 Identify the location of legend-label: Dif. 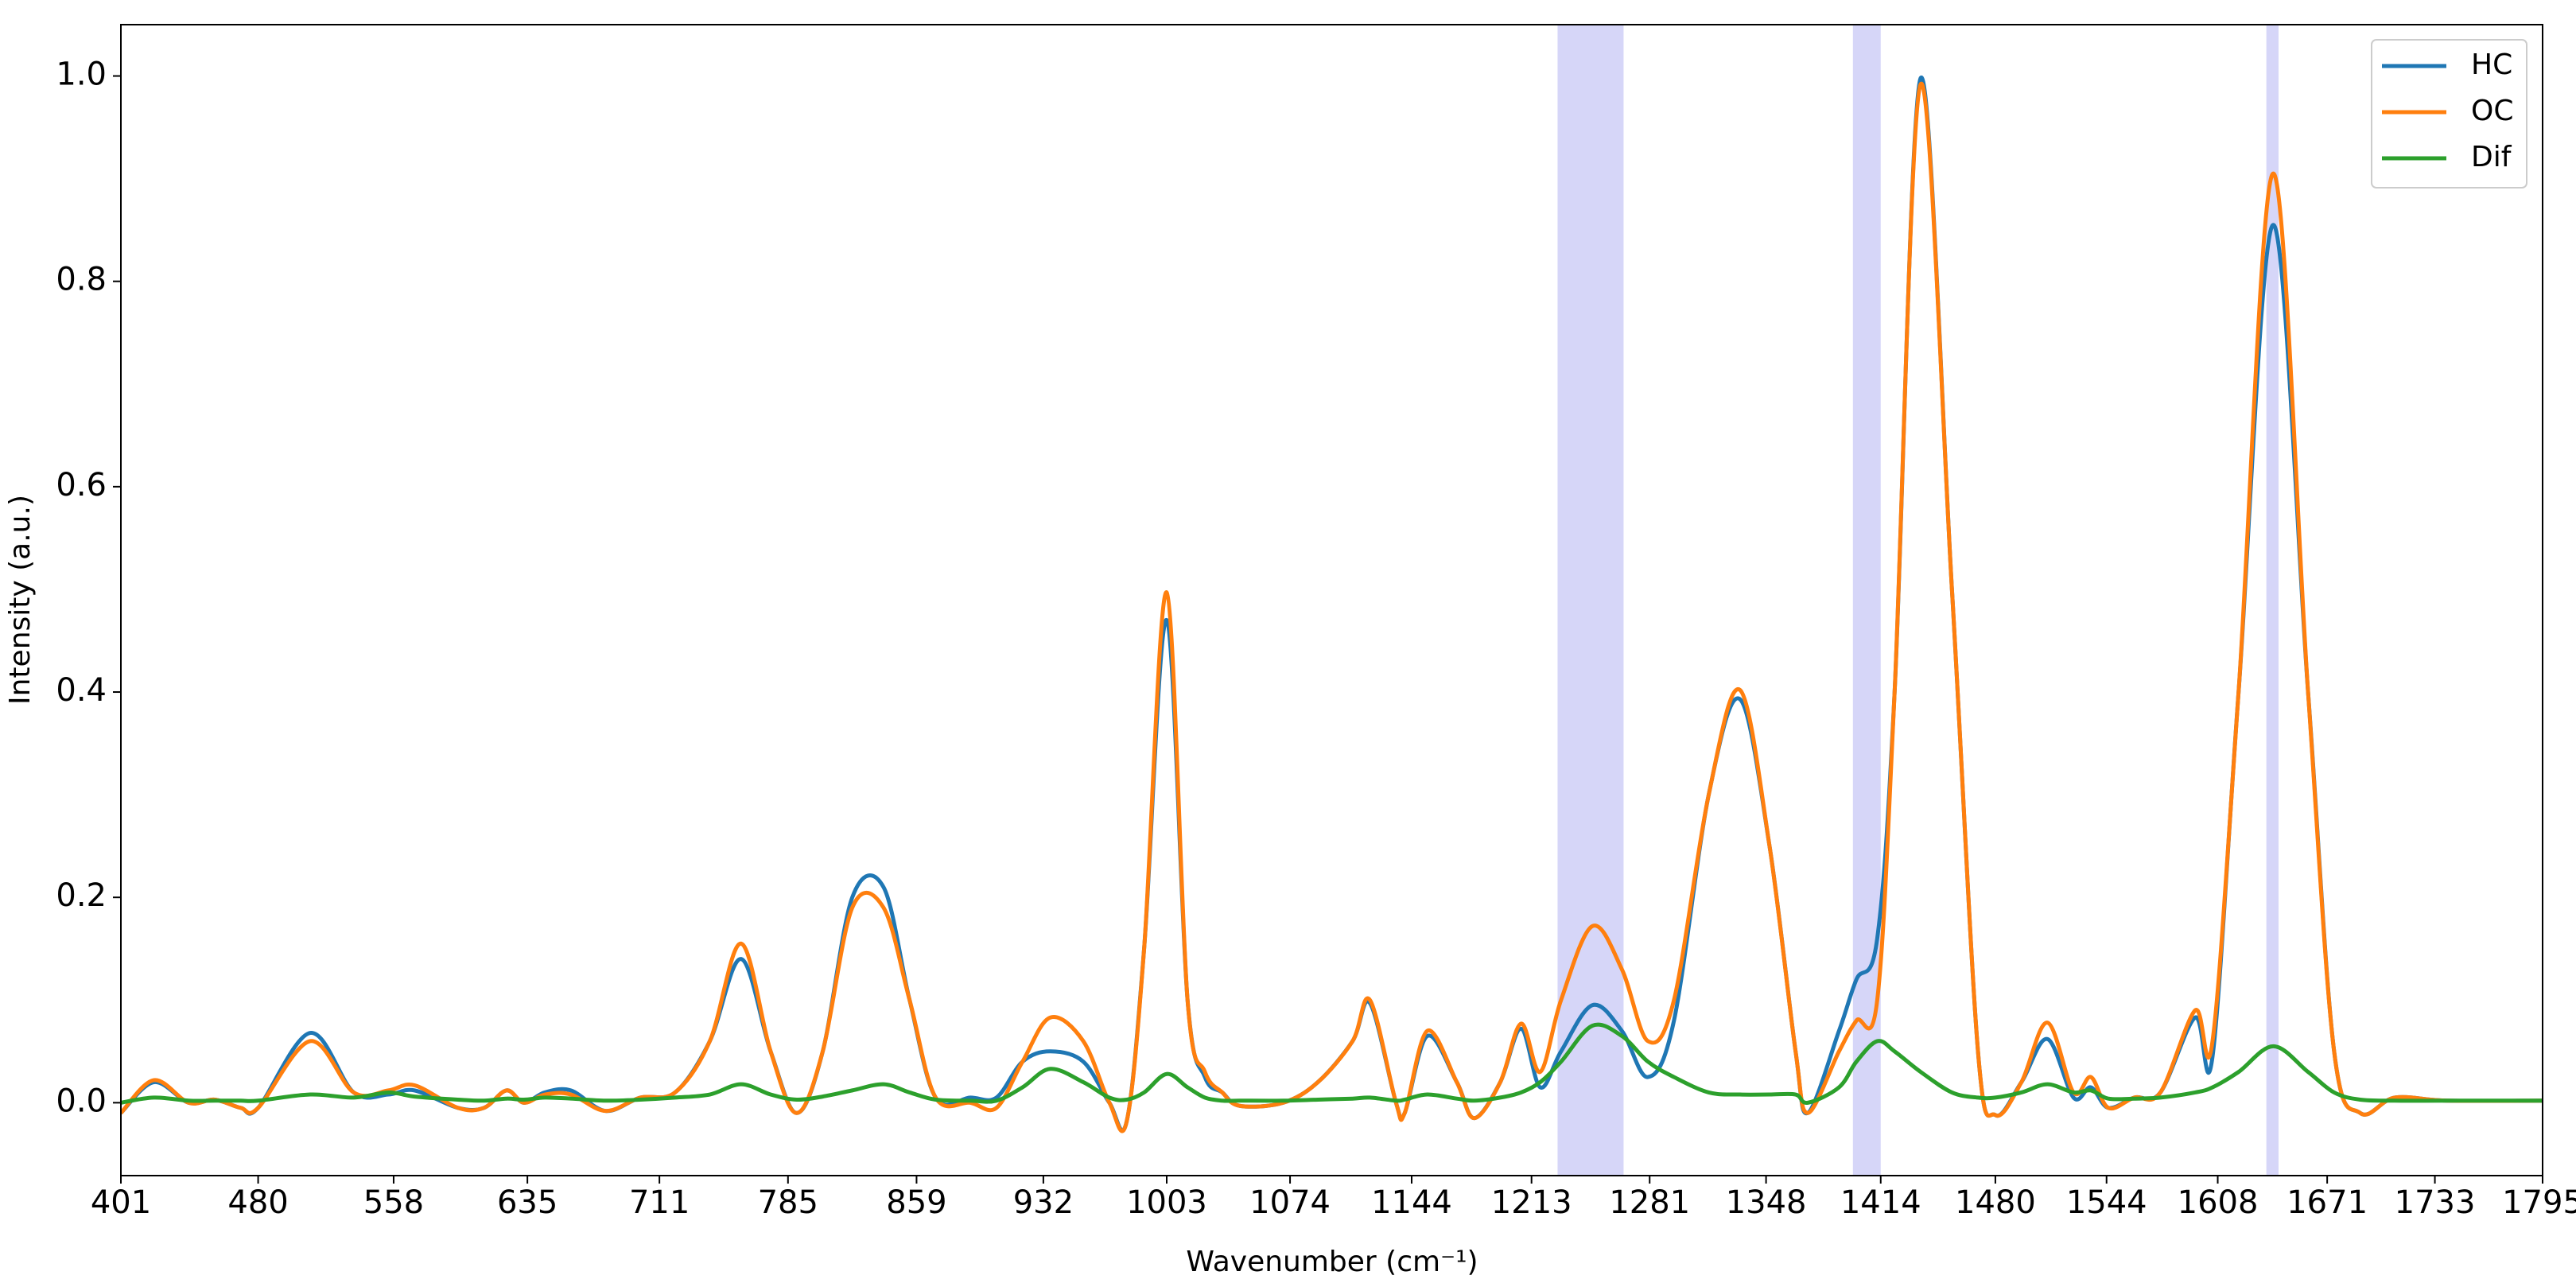
(2491, 157).